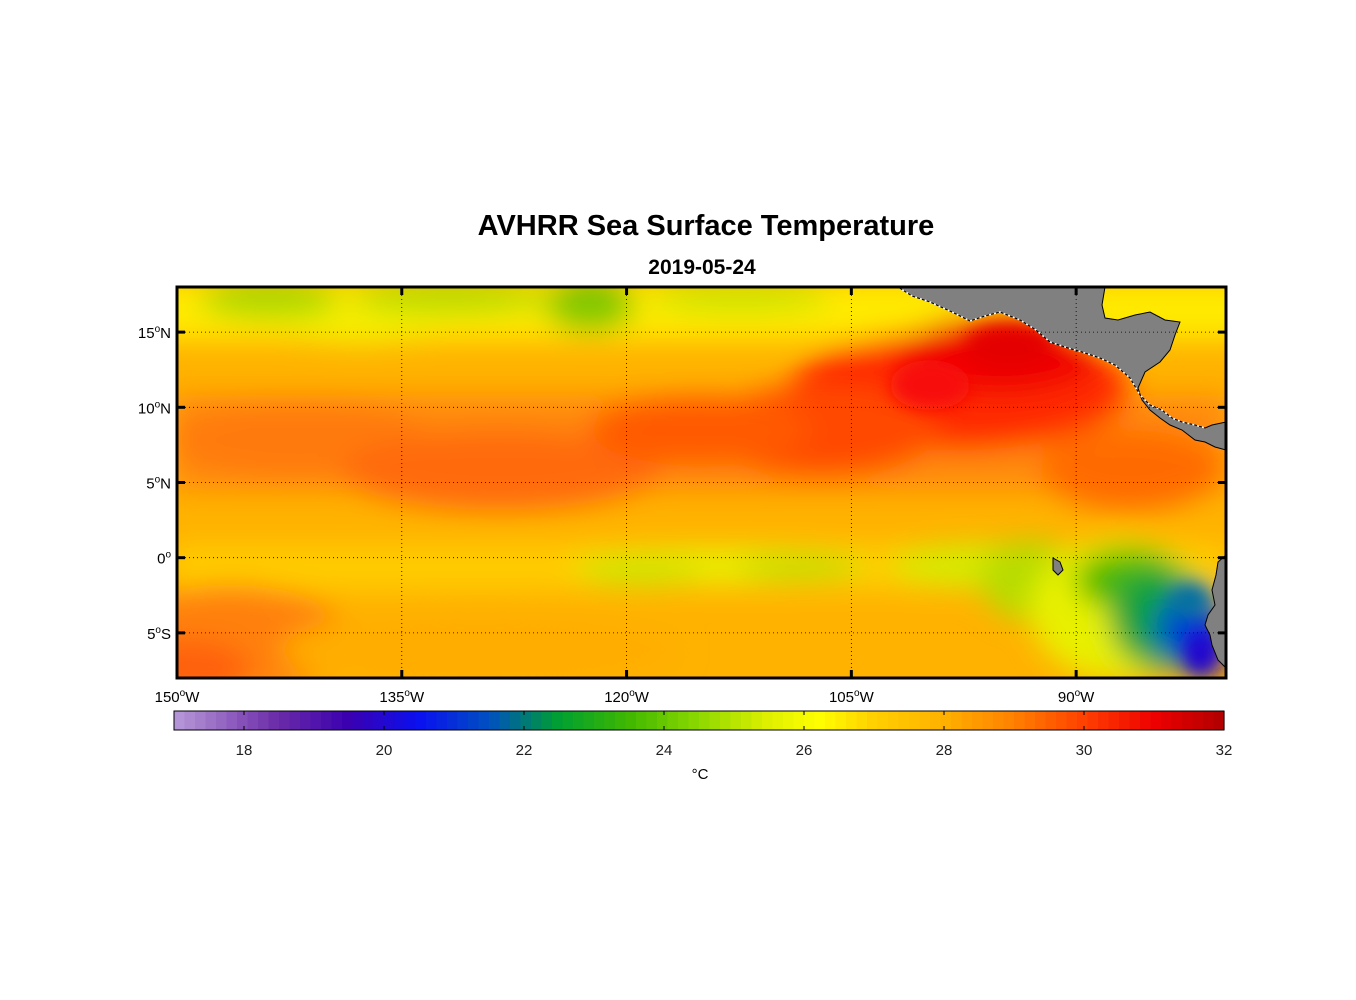 The height and width of the screenshot is (1000, 1356). Describe the element at coordinates (702, 267) in the screenshot. I see `figure-subtitle: 2019-05-24` at that location.